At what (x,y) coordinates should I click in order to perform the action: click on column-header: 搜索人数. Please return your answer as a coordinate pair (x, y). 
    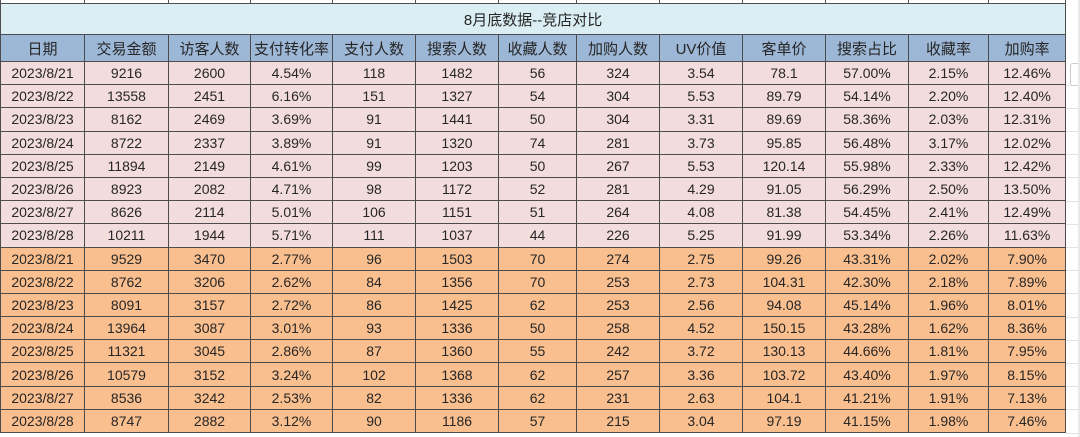
    Looking at the image, I should click on (457, 48).